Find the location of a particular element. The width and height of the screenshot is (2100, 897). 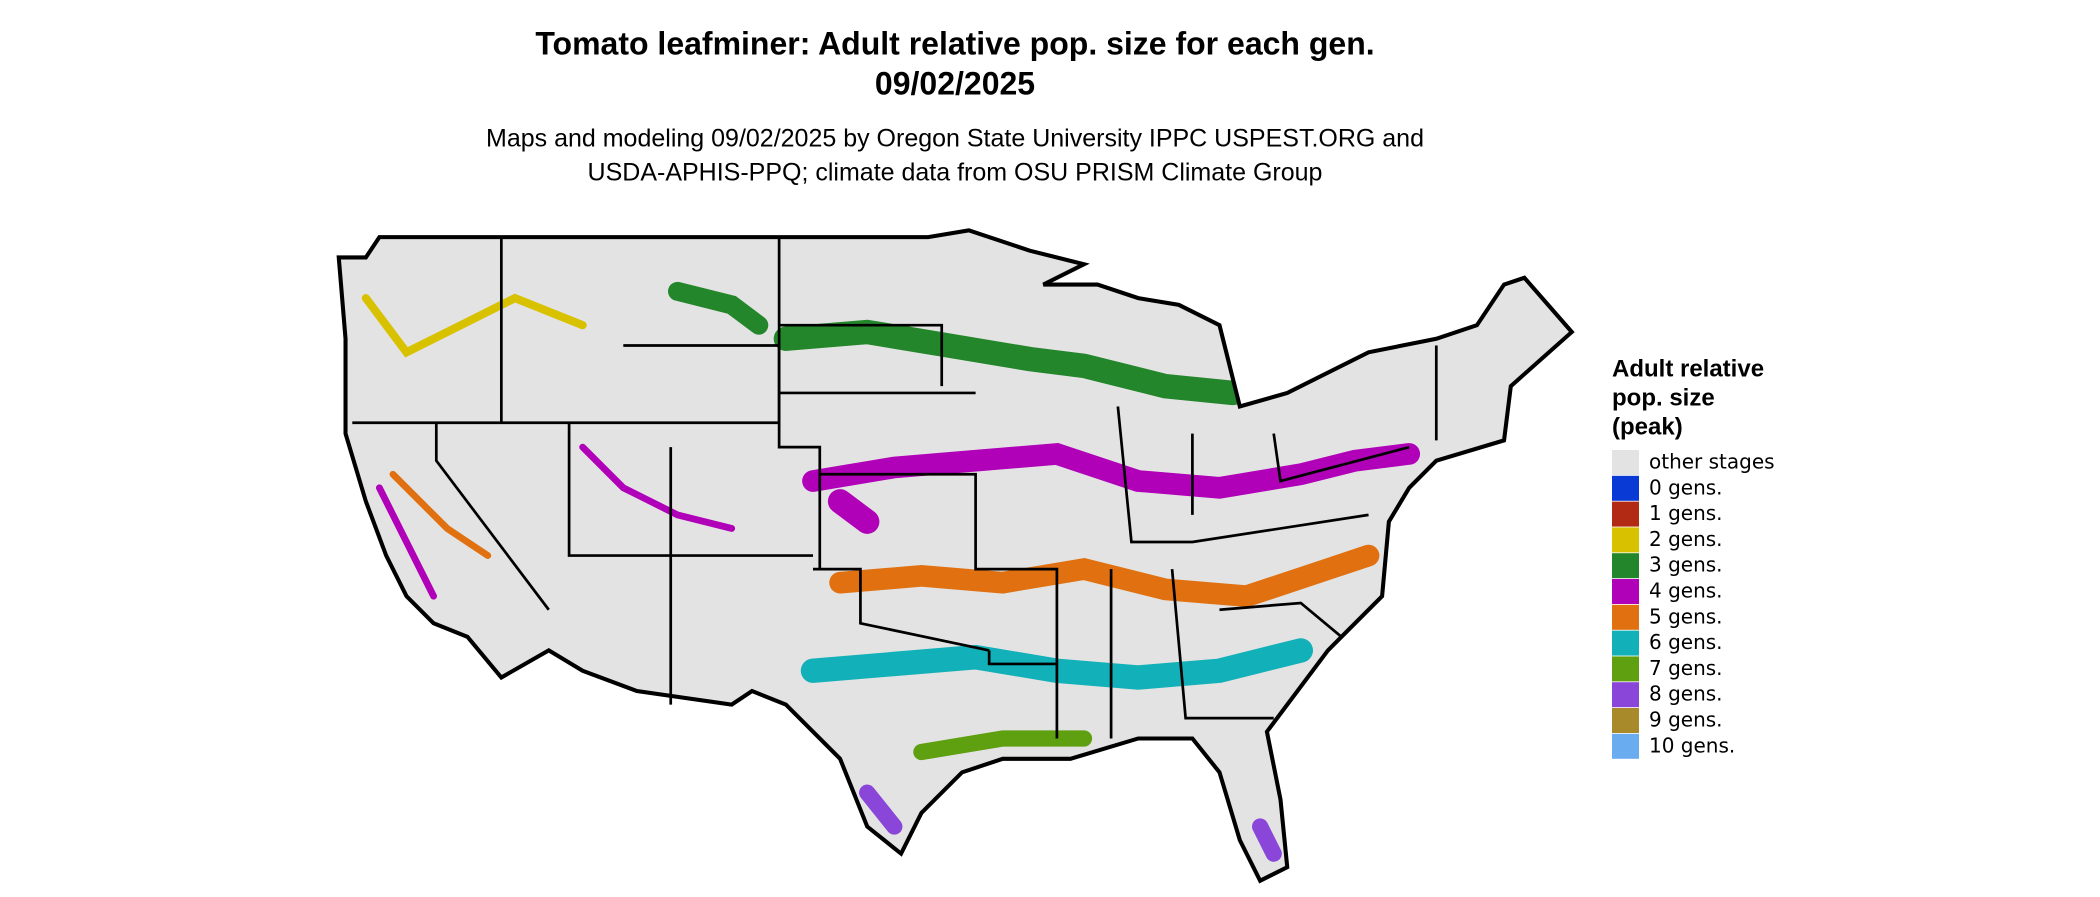

legend-title: Adult relative is located at coordinates (1688, 368).